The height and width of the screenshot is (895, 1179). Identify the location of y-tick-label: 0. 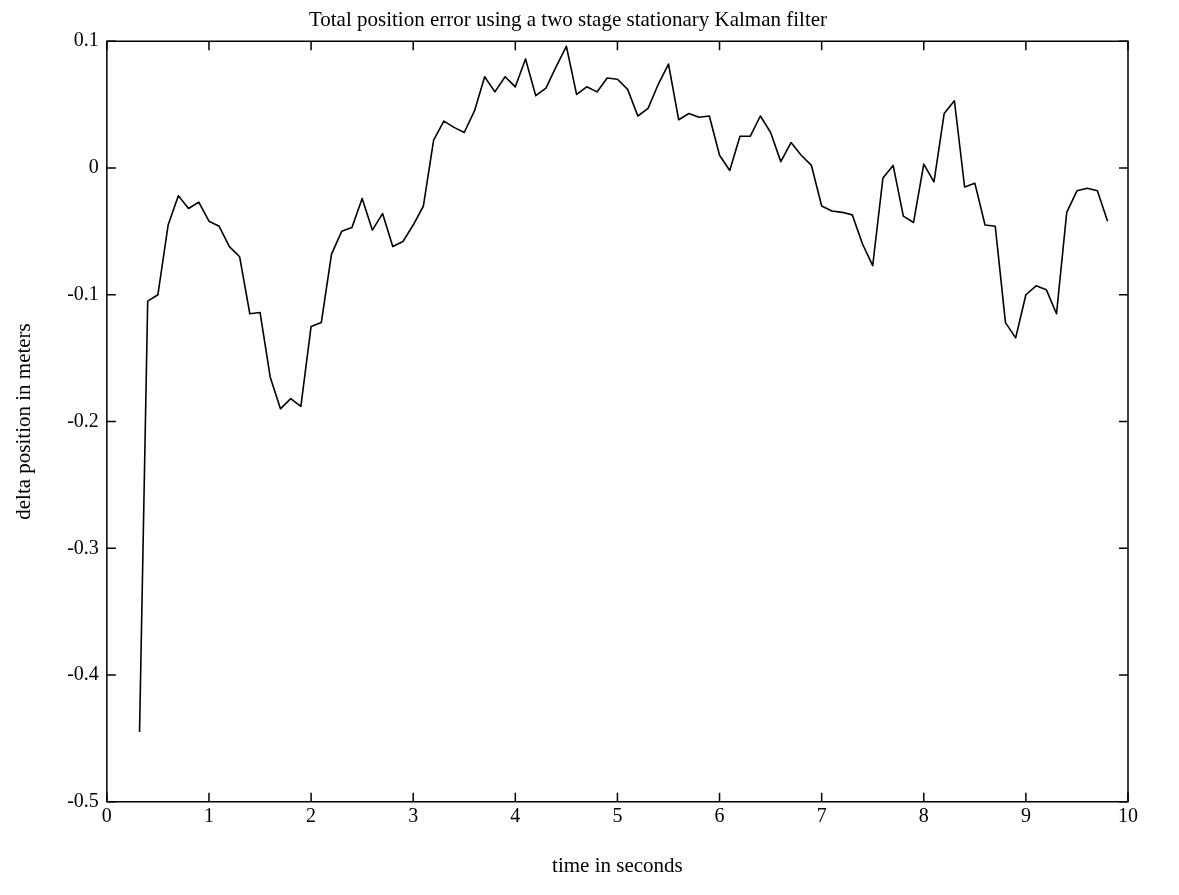
(93, 166).